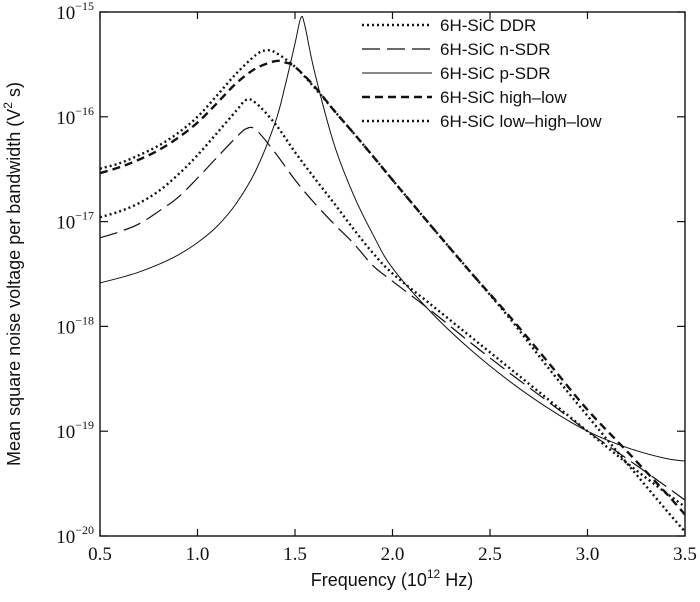 This screenshot has height=602, width=700. Describe the element at coordinates (503, 97) in the screenshot. I see `legend-label: 6H-SiC high–low` at that location.